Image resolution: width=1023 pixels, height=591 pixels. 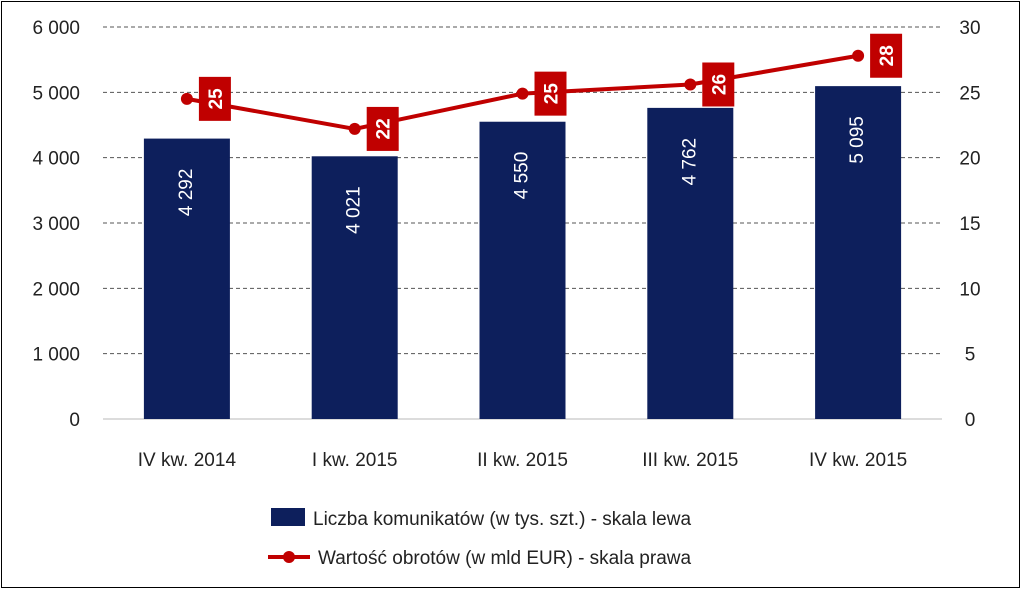 I want to click on right-axis-tick-label: 15, so click(x=969, y=224).